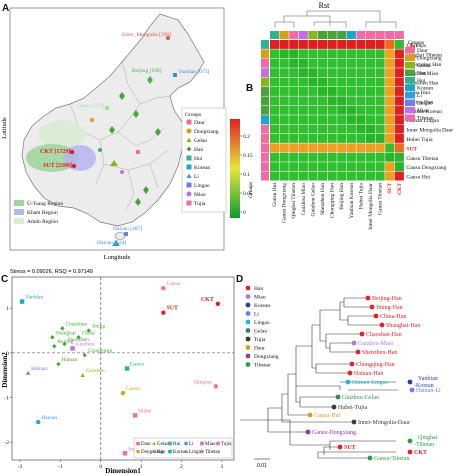 The image size is (474, 475). Describe the element at coordinates (389, 308) in the screenshot. I see `tree-tip-label: Jining-Han` at that location.